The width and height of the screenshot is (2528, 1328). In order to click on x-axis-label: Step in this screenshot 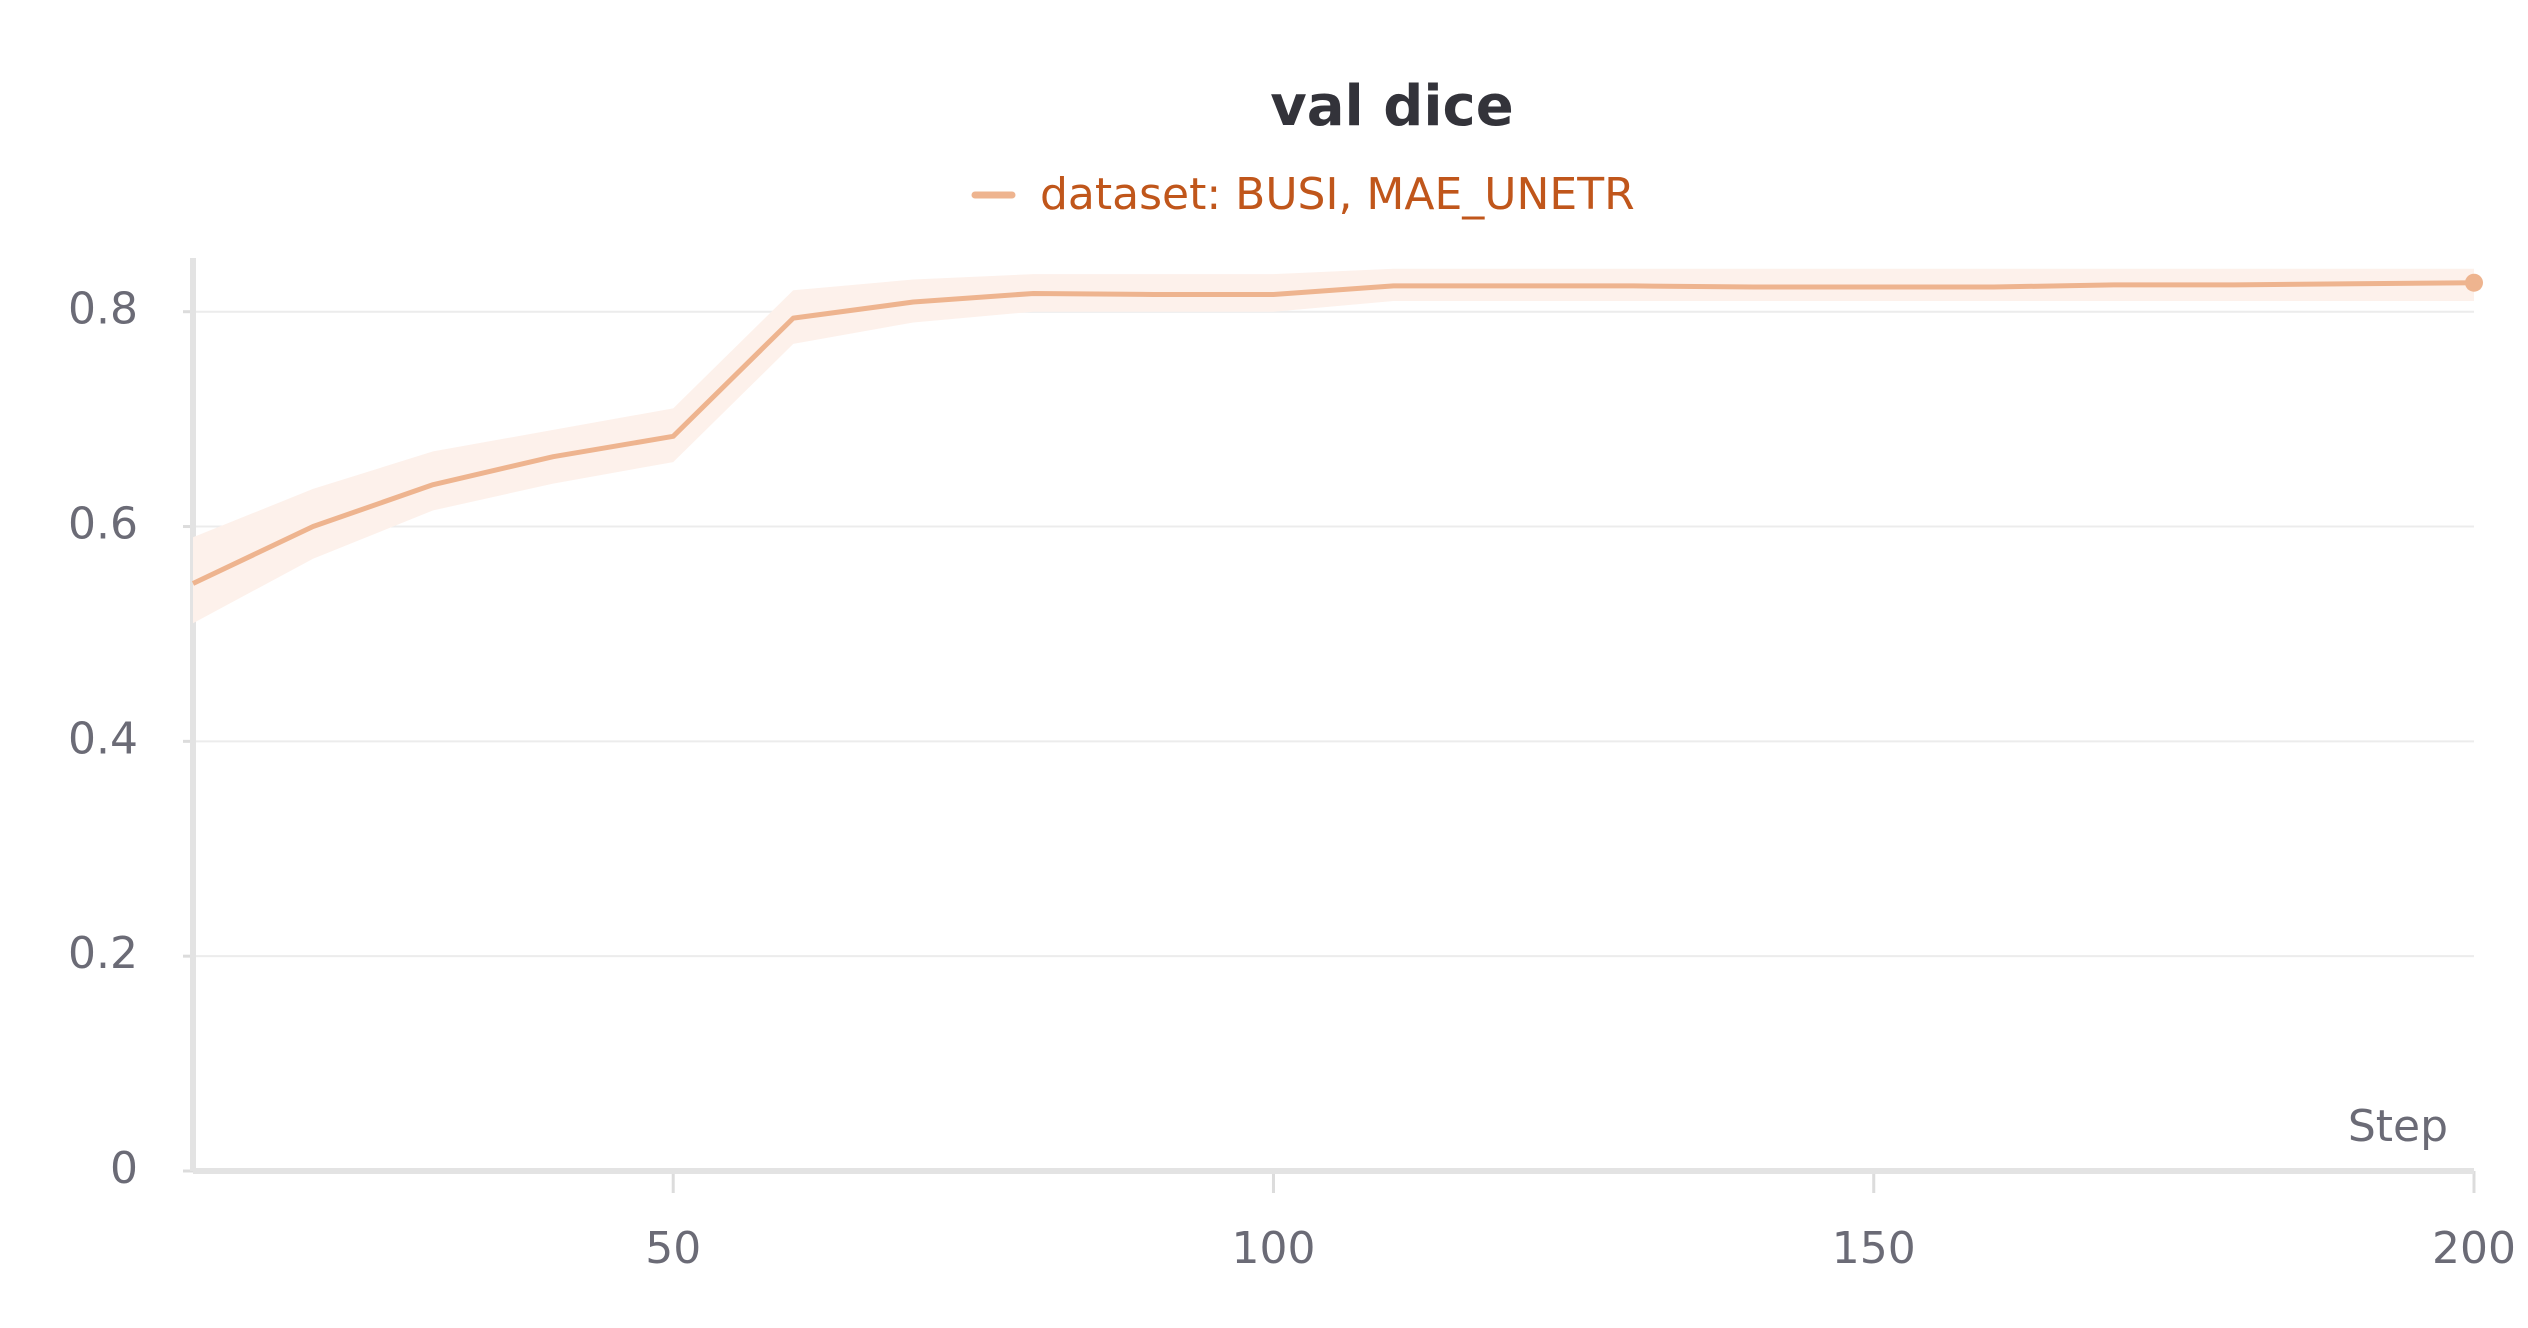, I will do `click(2398, 1126)`.